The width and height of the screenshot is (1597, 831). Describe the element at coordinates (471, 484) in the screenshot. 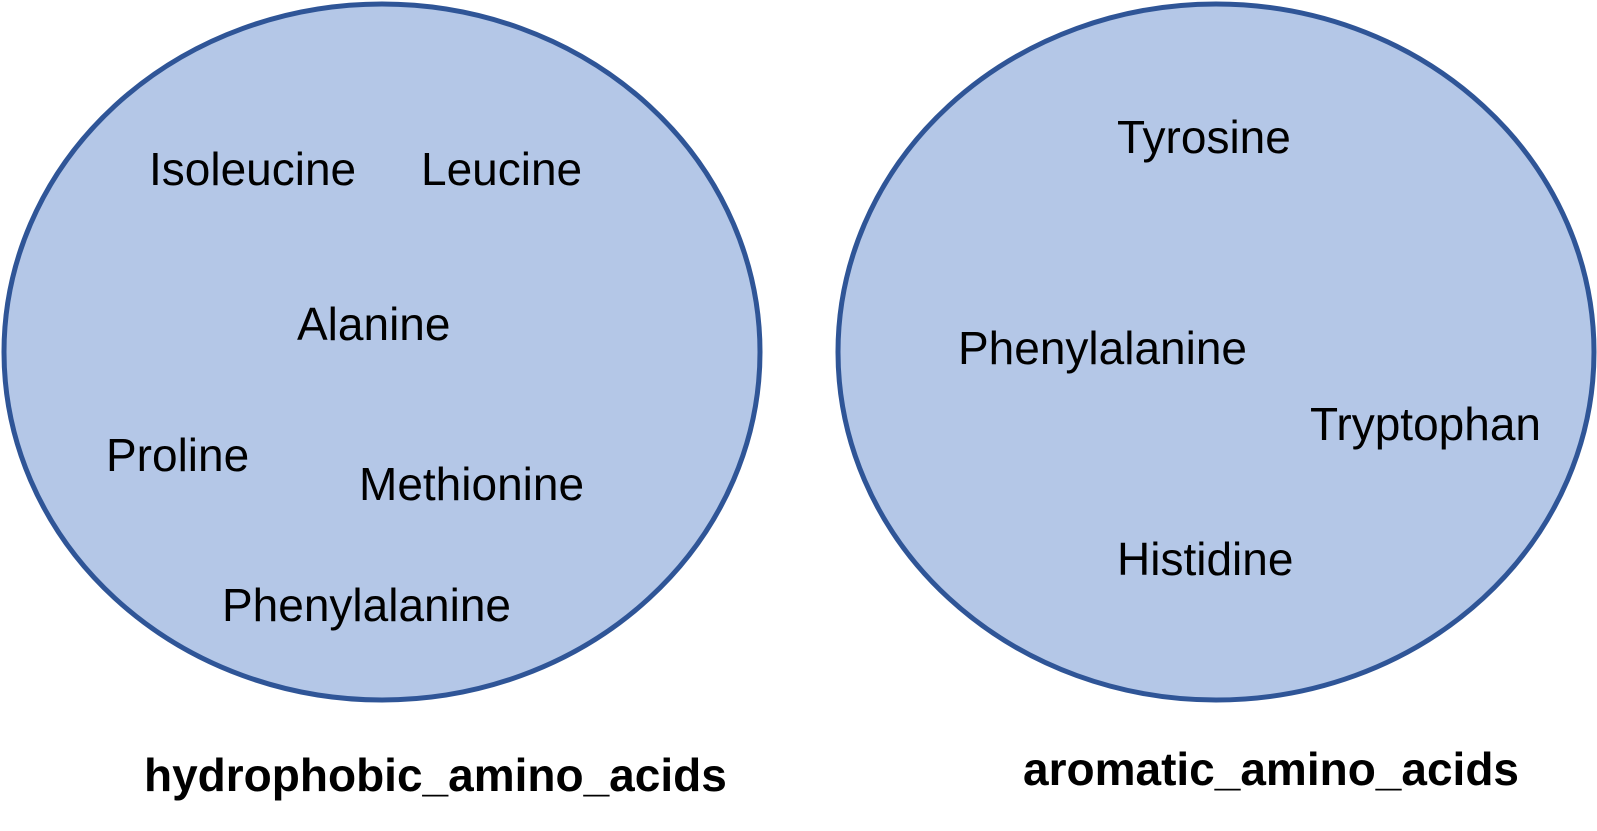

I see `member-label: Methionine` at that location.